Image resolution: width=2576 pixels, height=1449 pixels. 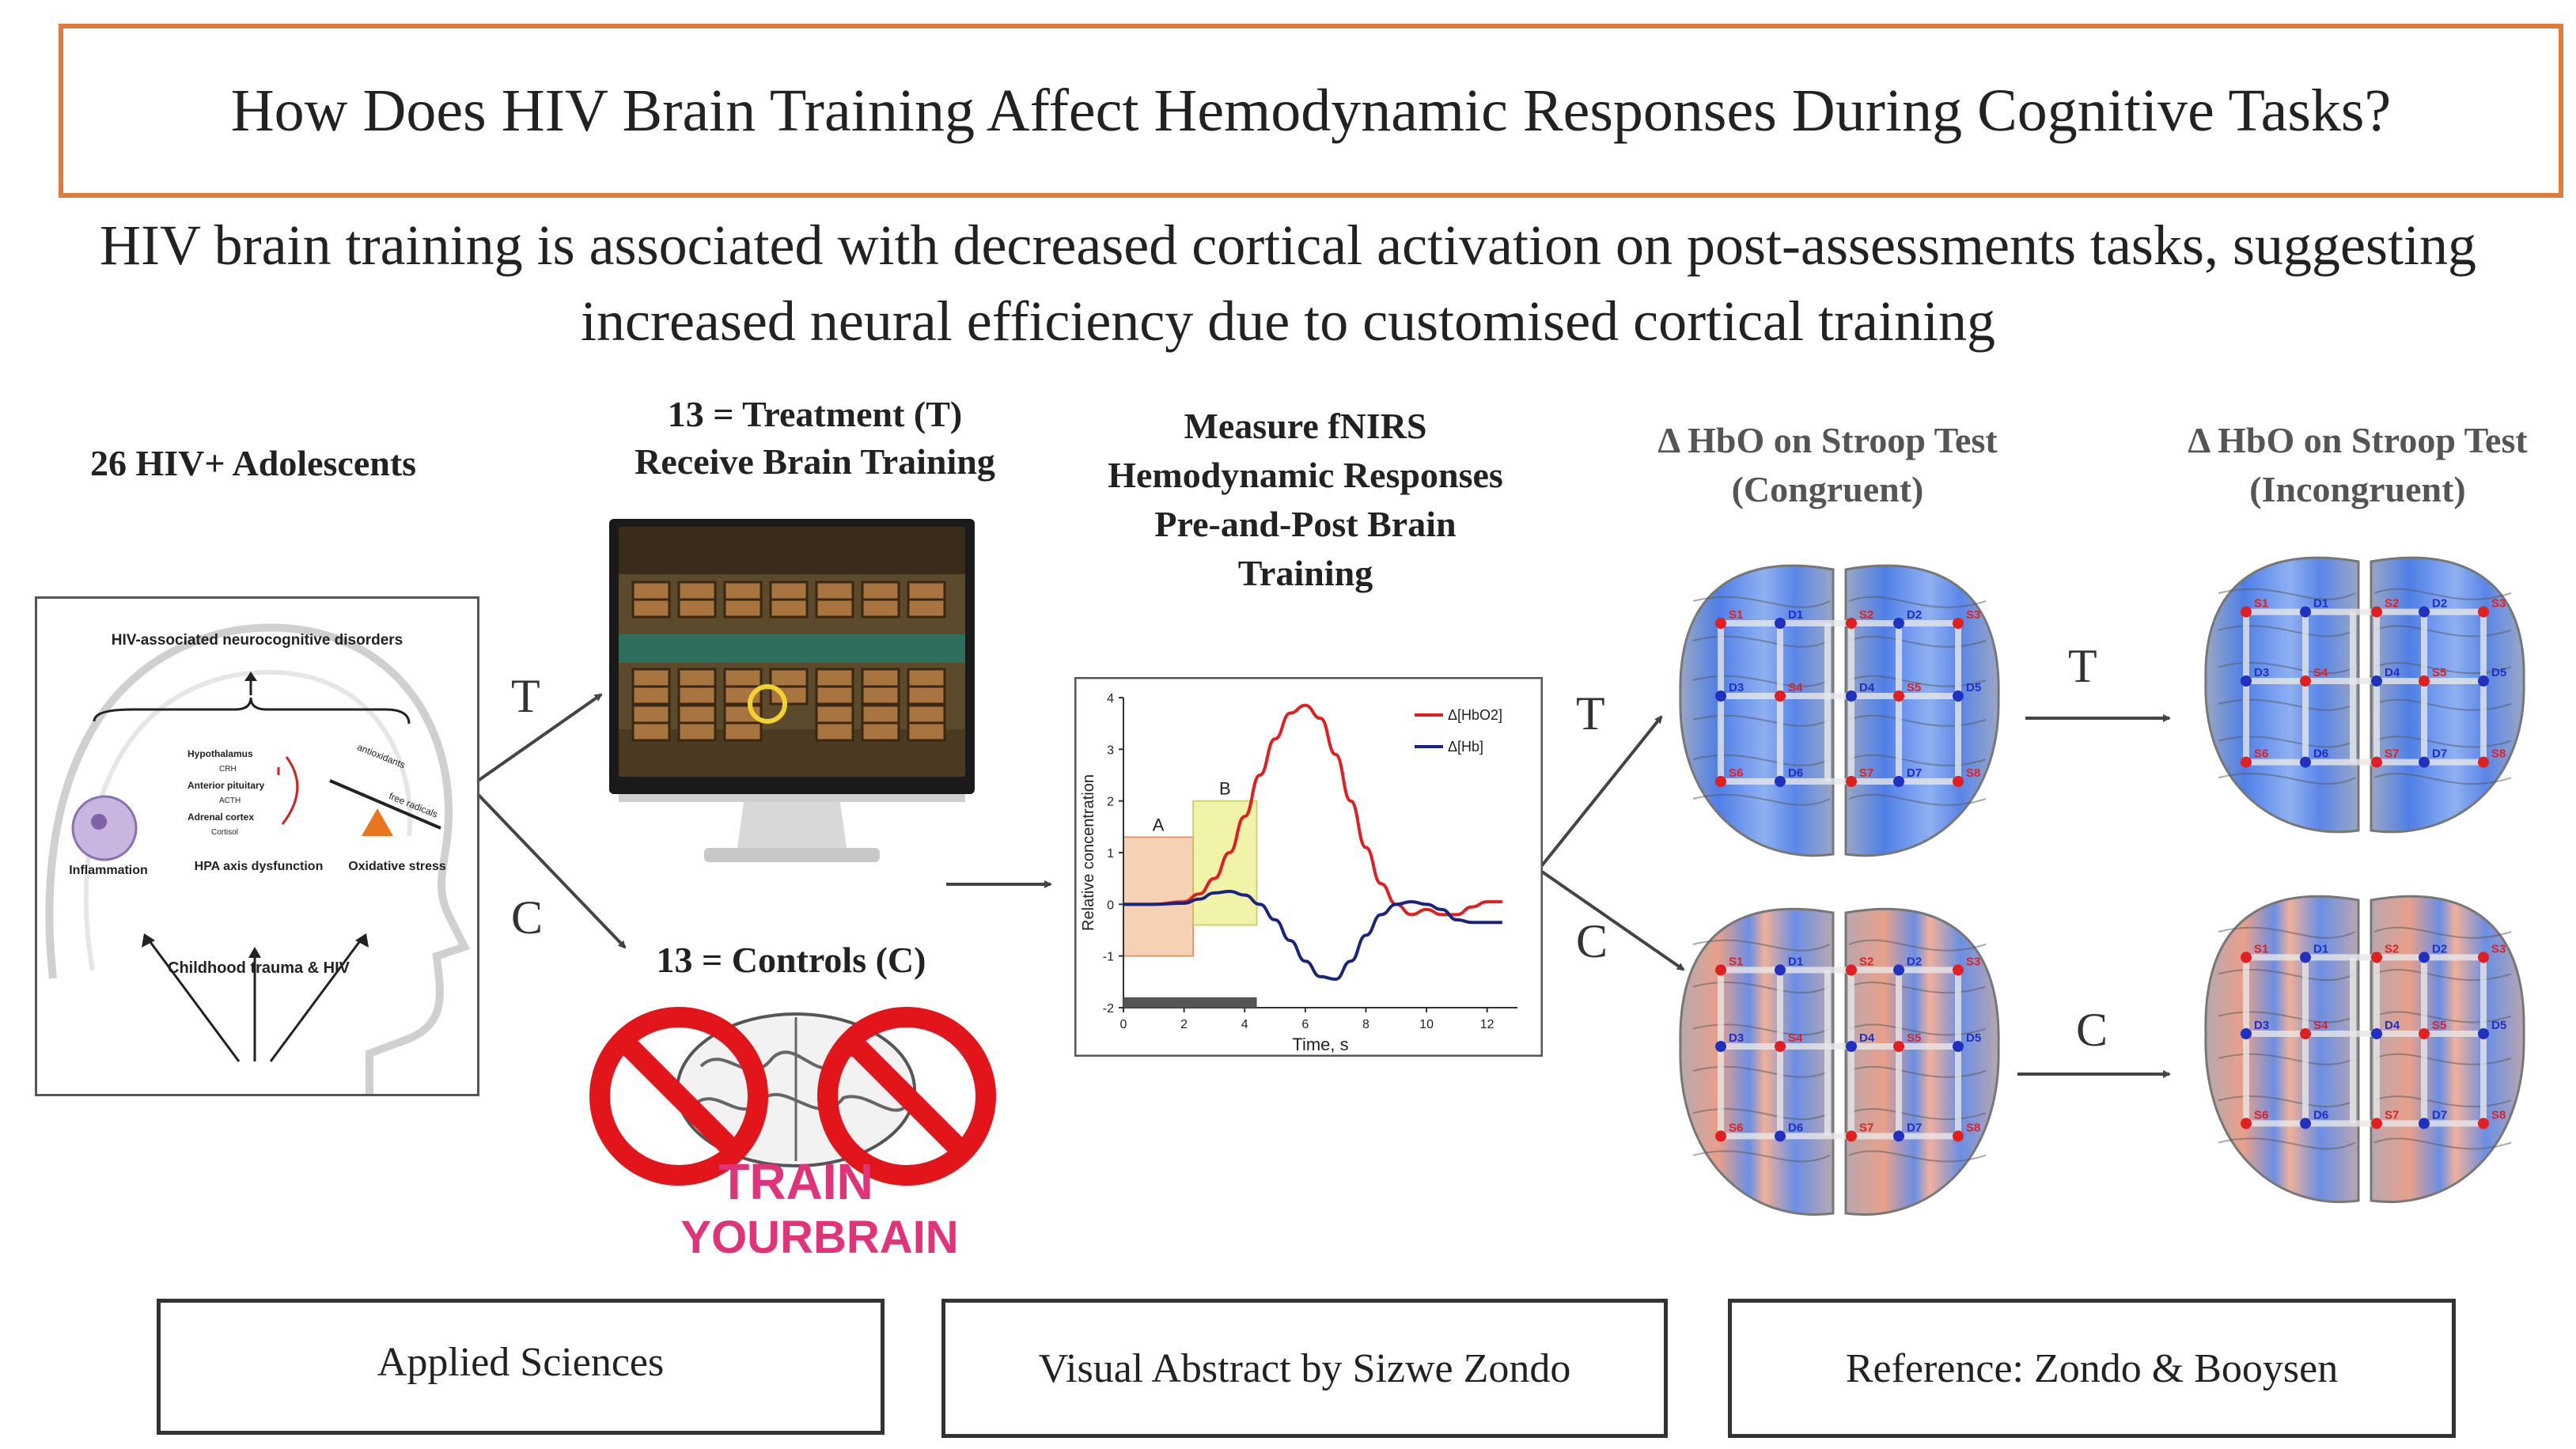 What do you see at coordinates (1600, 792) in the screenshot?
I see `arrow-to-congruent-t` at bounding box center [1600, 792].